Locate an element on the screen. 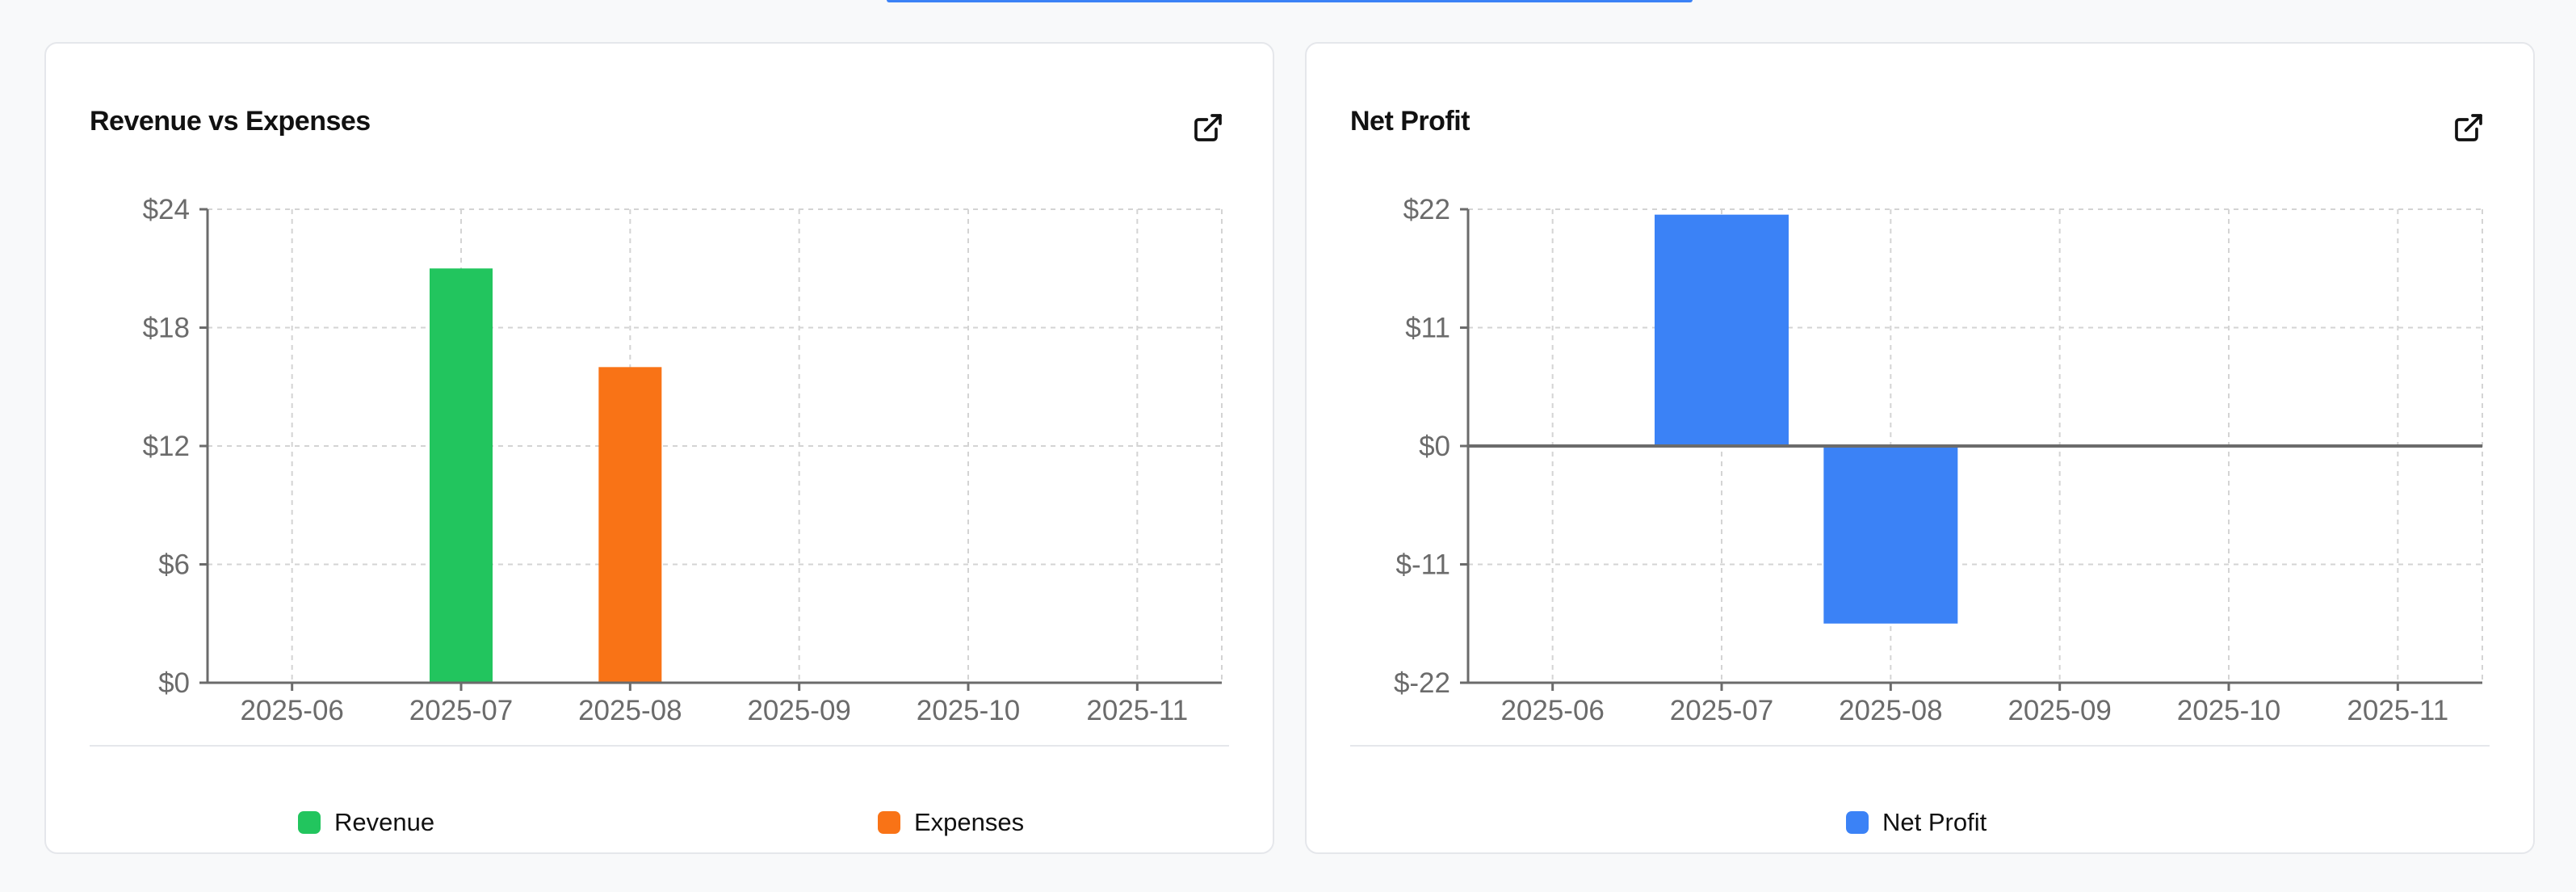 The height and width of the screenshot is (892, 2576). card-title: Net Profit is located at coordinates (1410, 122).